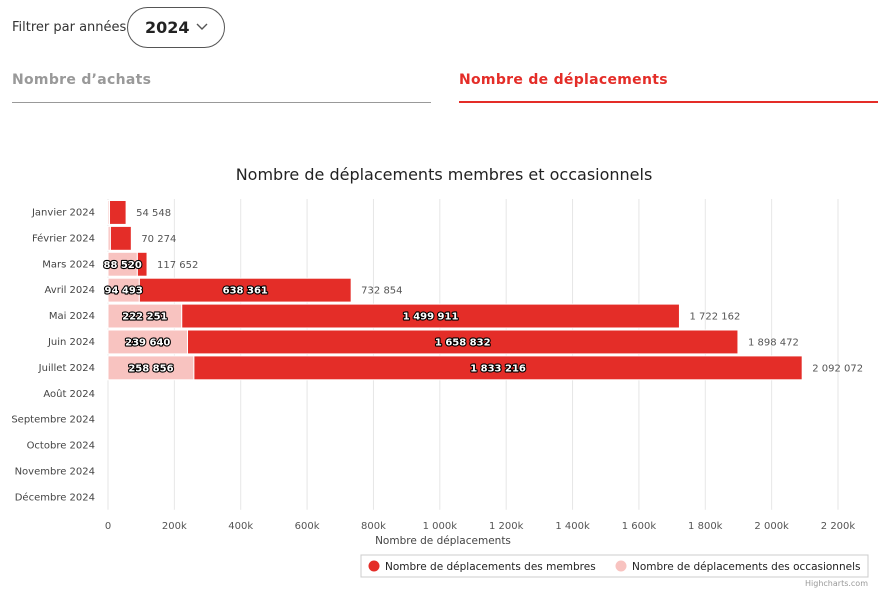 The height and width of the screenshot is (595, 880). Describe the element at coordinates (221, 102) in the screenshot. I see `tab-achats-underline` at that location.